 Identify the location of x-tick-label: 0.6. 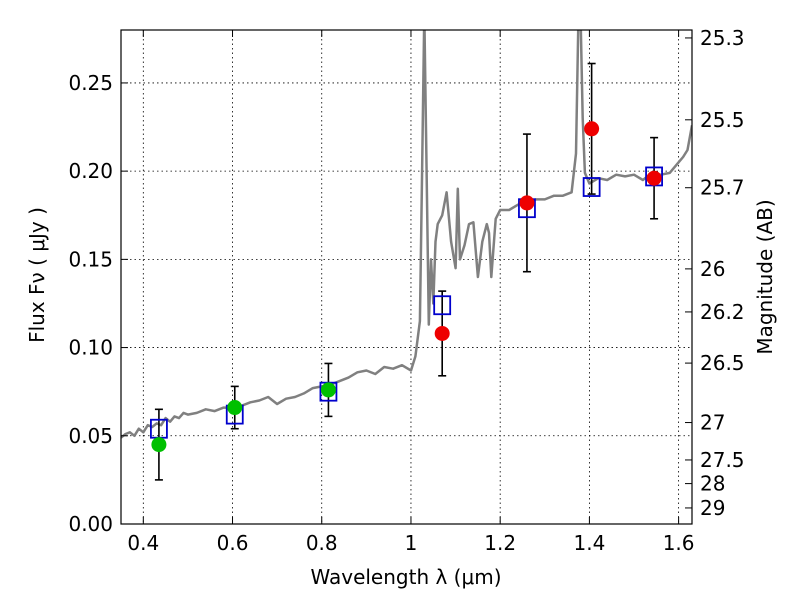
(233, 543).